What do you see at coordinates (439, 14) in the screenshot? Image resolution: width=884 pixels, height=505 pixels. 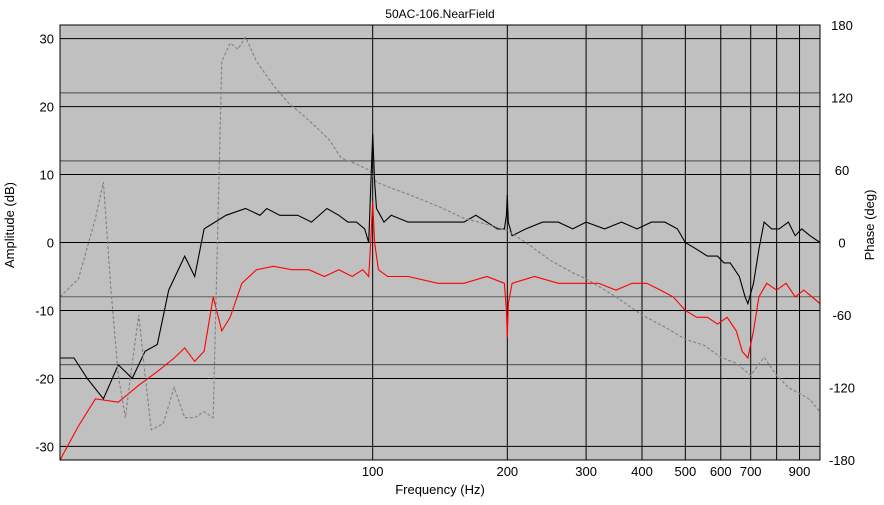 I see `chart-title: 50AC-106.NearField` at bounding box center [439, 14].